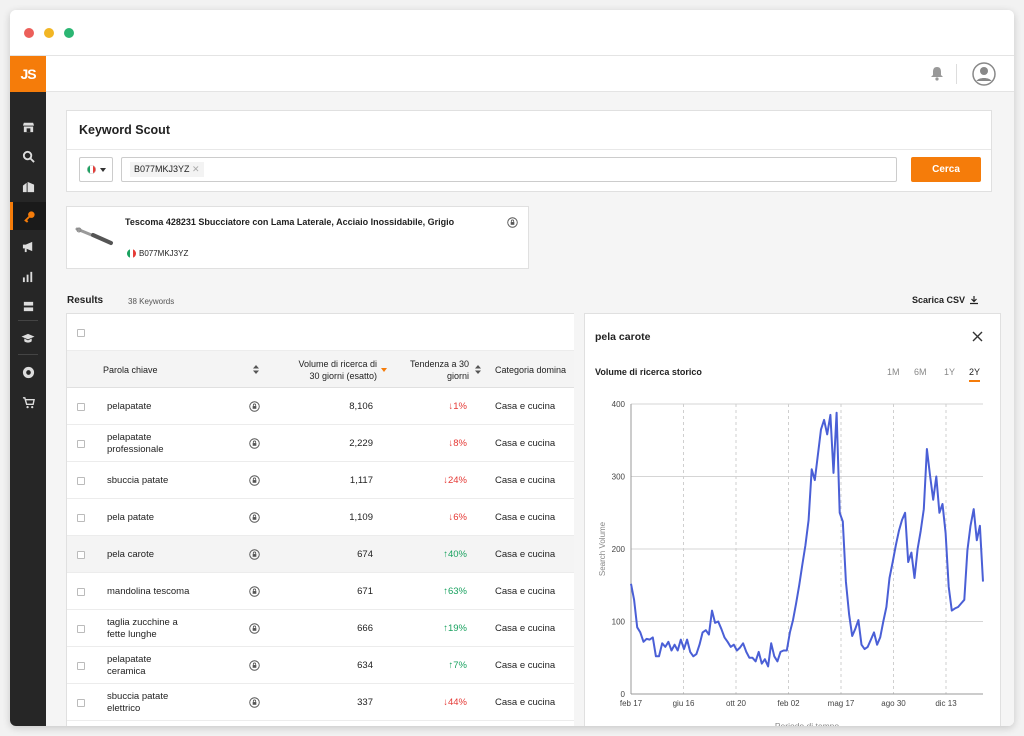  I want to click on x-tick-label: feb 02, so click(788, 703).